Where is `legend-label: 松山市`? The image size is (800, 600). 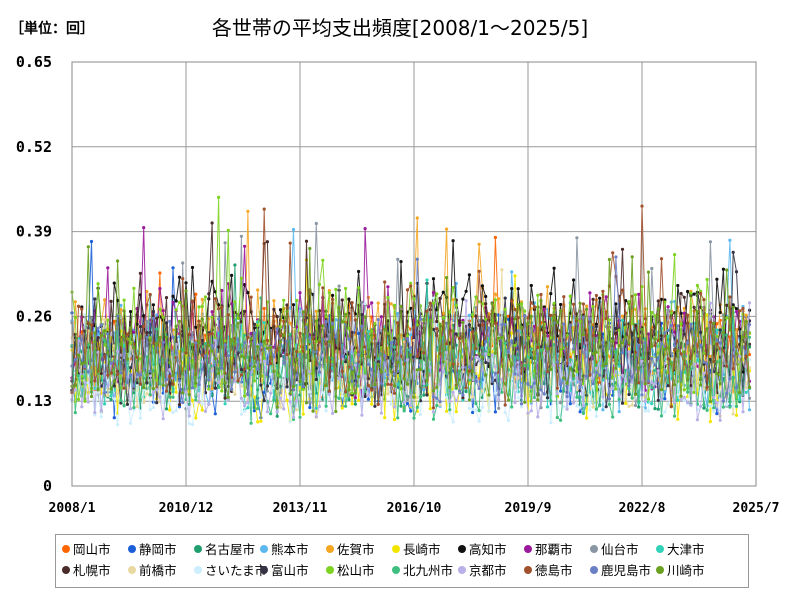 legend-label: 松山市 is located at coordinates (356, 570).